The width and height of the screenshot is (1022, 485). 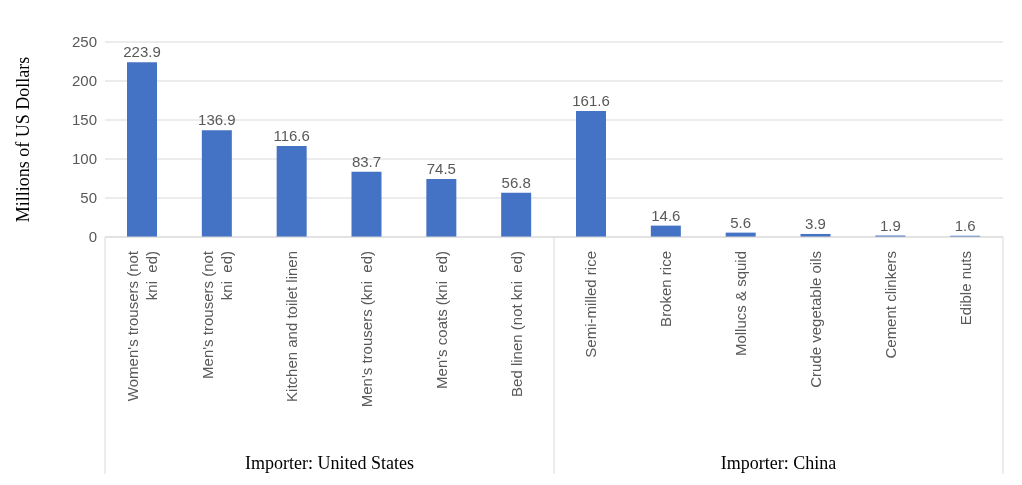 I want to click on data-label: 5.6, so click(x=741, y=222).